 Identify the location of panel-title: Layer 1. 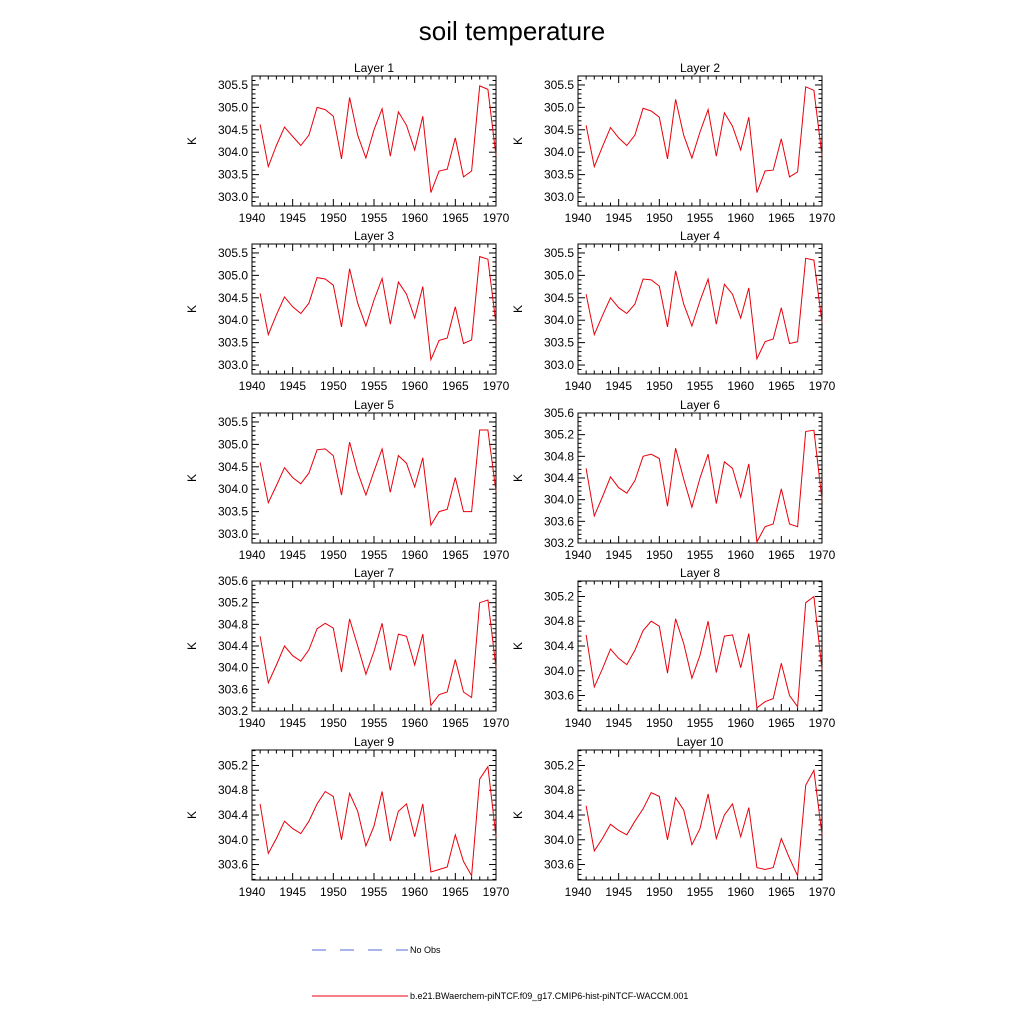
(374, 68).